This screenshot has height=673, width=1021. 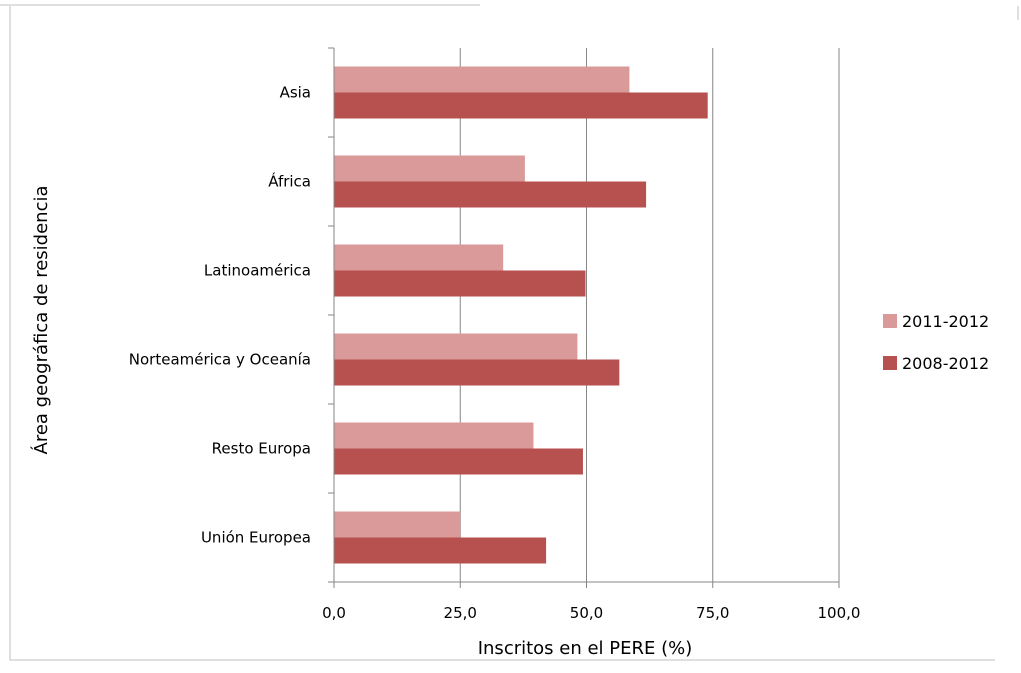 I want to click on x-tick-label: 25,0, so click(x=460, y=613).